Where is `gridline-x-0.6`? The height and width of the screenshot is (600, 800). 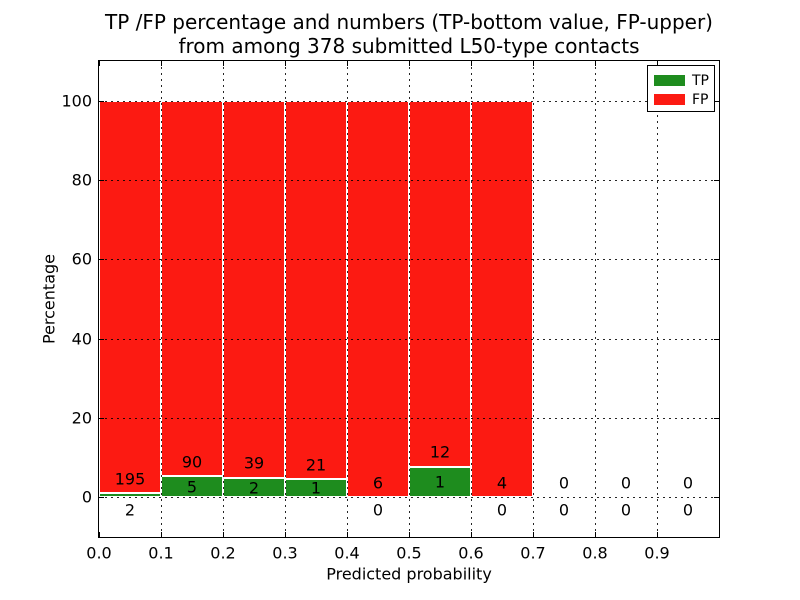
gridline-x-0.6 is located at coordinates (471, 299).